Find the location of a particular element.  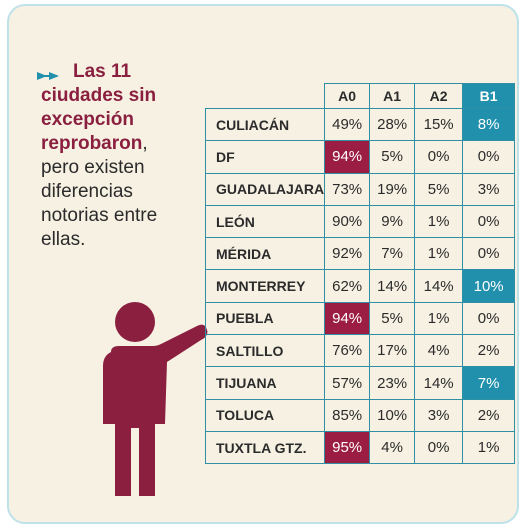

table-row: LEÓN 90% 9% 1% 0% is located at coordinates (360, 221).